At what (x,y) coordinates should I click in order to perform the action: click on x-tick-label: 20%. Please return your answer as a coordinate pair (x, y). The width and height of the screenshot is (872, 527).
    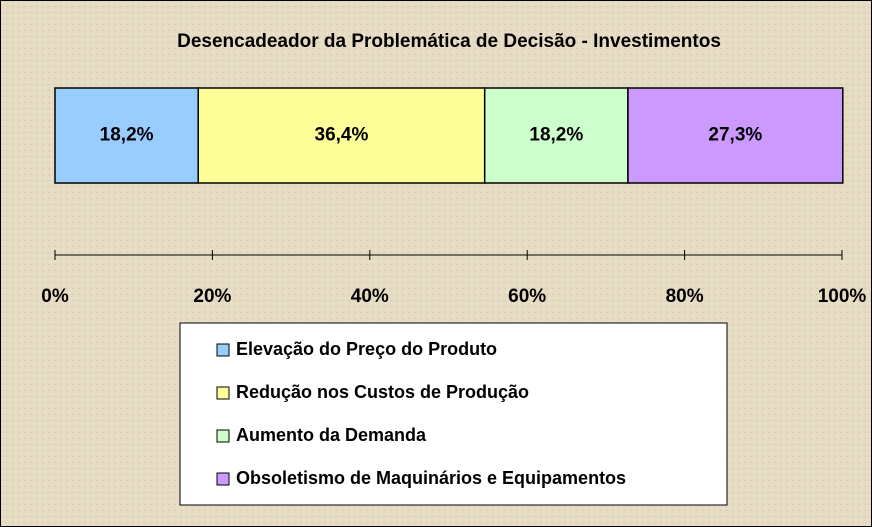
    Looking at the image, I should click on (212, 296).